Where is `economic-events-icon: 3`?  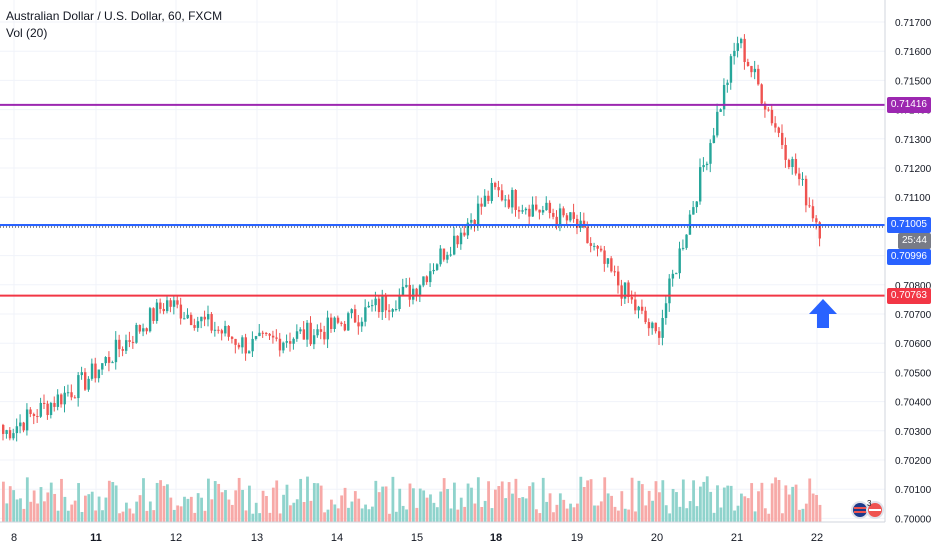 economic-events-icon: 3 is located at coordinates (871, 510).